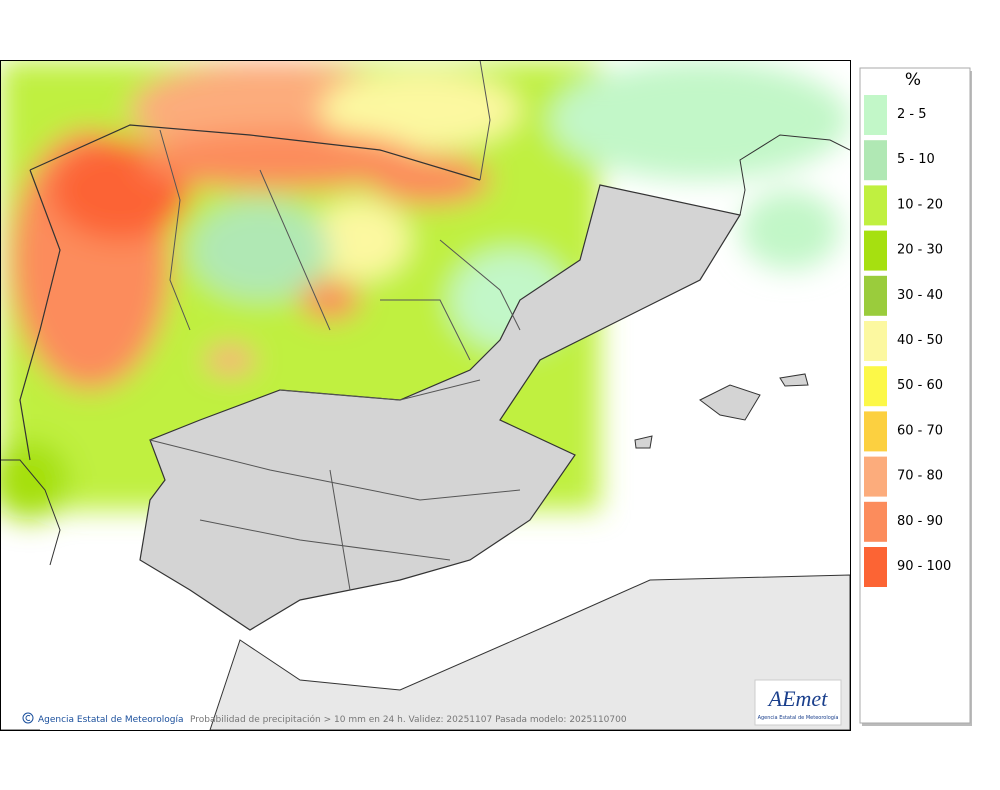 This screenshot has height=790, width=1000. I want to click on copyright-icon, so click(28, 718).